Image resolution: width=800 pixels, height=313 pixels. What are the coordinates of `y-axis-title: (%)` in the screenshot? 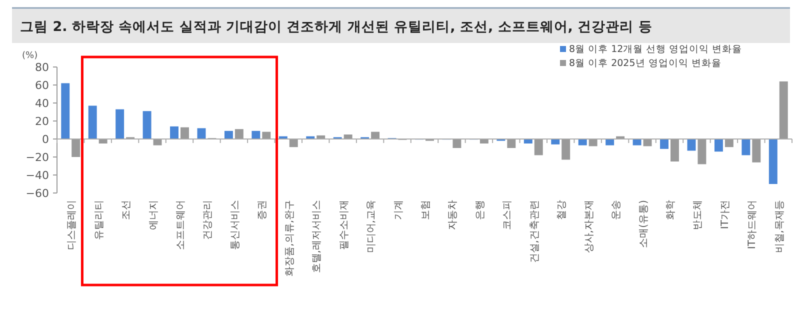 It's located at (30, 56).